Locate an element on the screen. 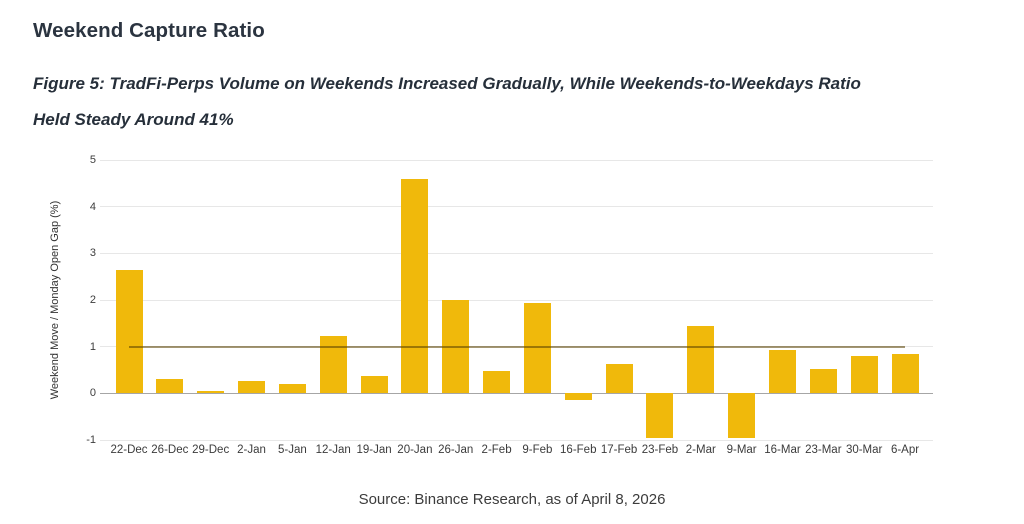  y-tick-label: -1 is located at coordinates (91, 440).